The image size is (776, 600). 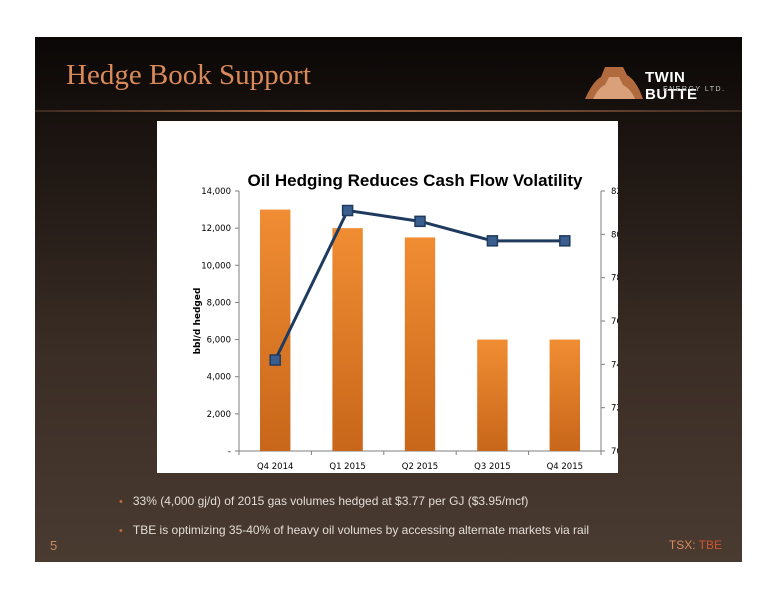 I want to click on logo-name: TWIN BUTTE, so click(x=671, y=86).